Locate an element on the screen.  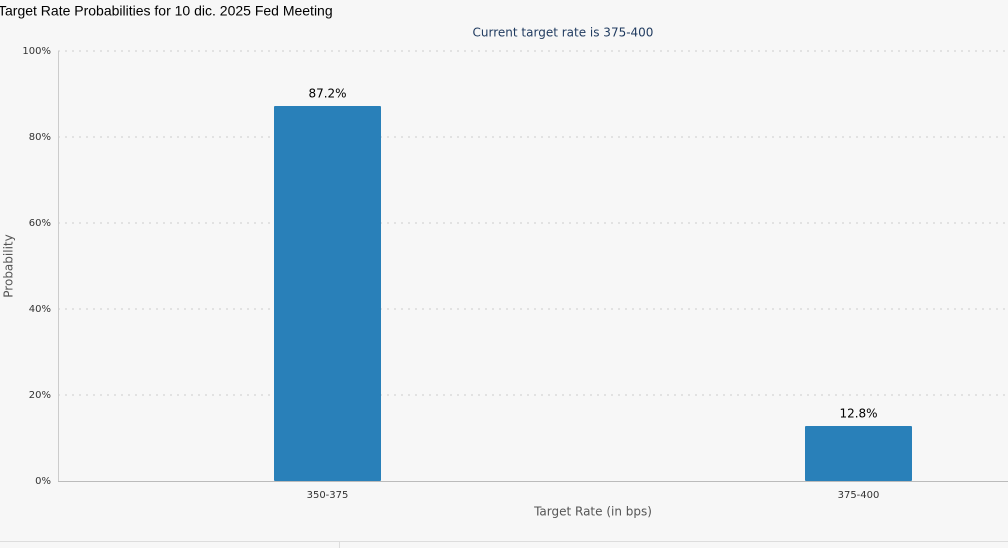
value-label: 87.2% is located at coordinates (327, 94).